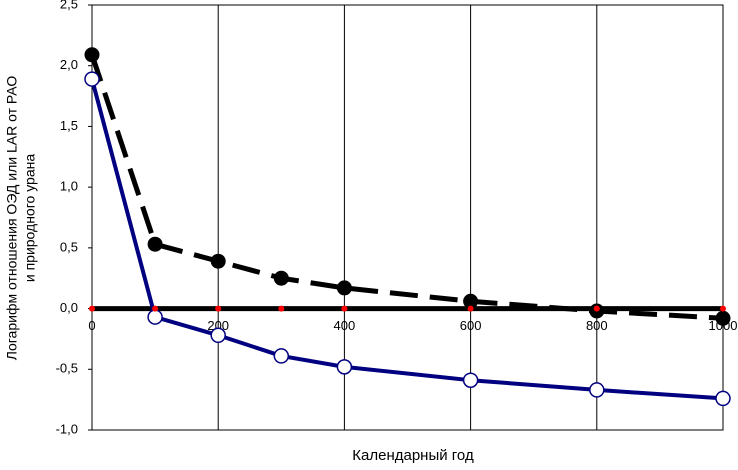  What do you see at coordinates (69, 246) in the screenshot?
I see `y-tick-label: 0,5` at bounding box center [69, 246].